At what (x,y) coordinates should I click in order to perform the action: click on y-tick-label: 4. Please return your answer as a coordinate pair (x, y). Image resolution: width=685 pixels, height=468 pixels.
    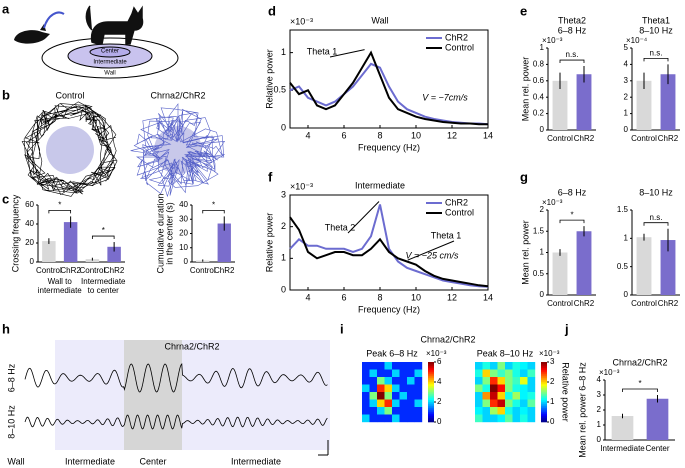
    Looking at the image, I should click on (599, 379).